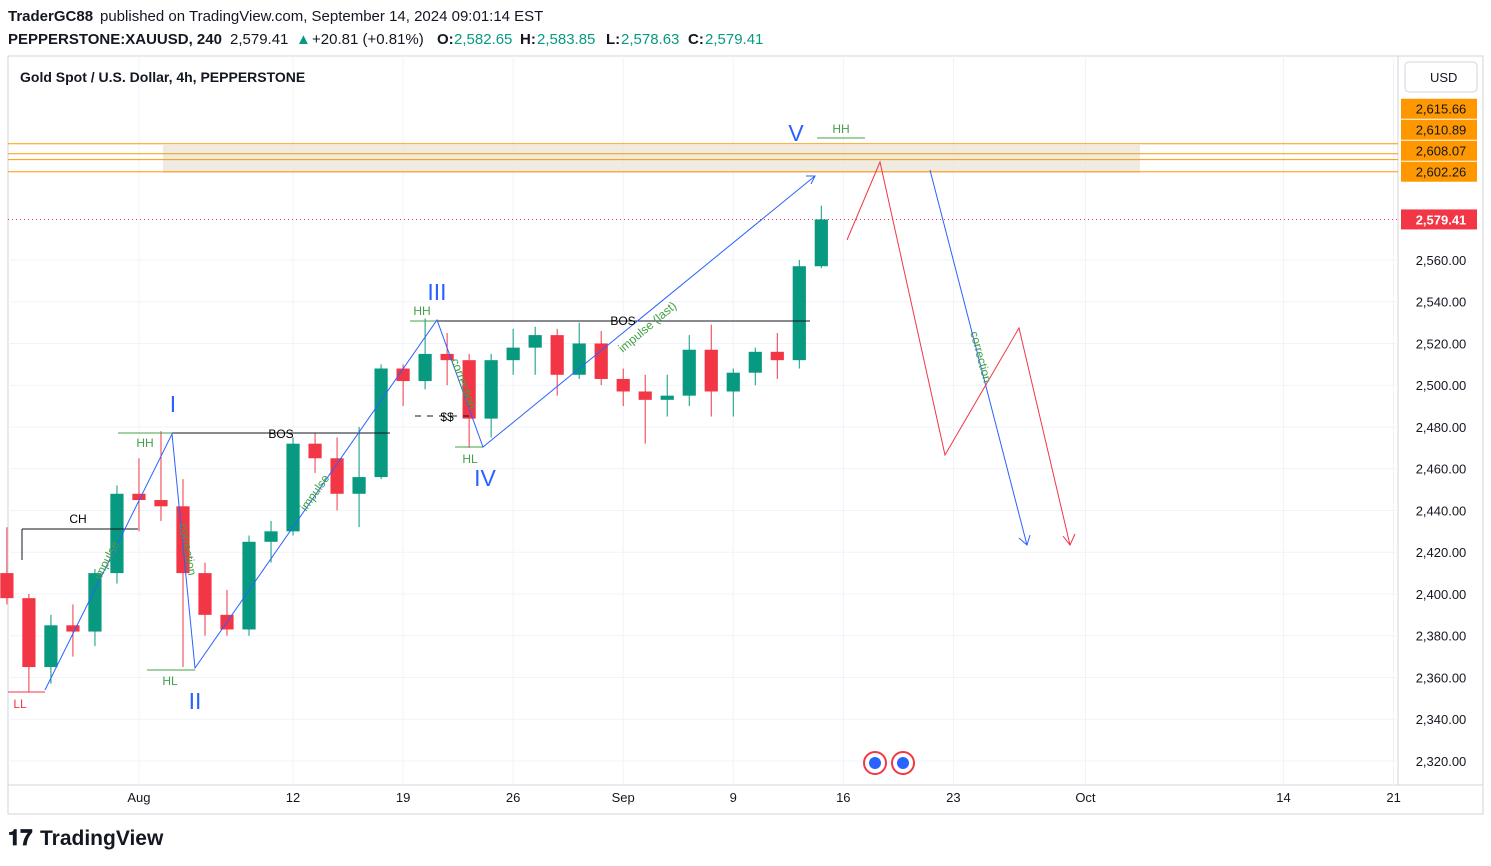 The height and width of the screenshot is (866, 1491). What do you see at coordinates (763, 797) in the screenshot?
I see `time-axis: Aug 12 19 26 Sep 9 16 23 Oct 14 21` at bounding box center [763, 797].